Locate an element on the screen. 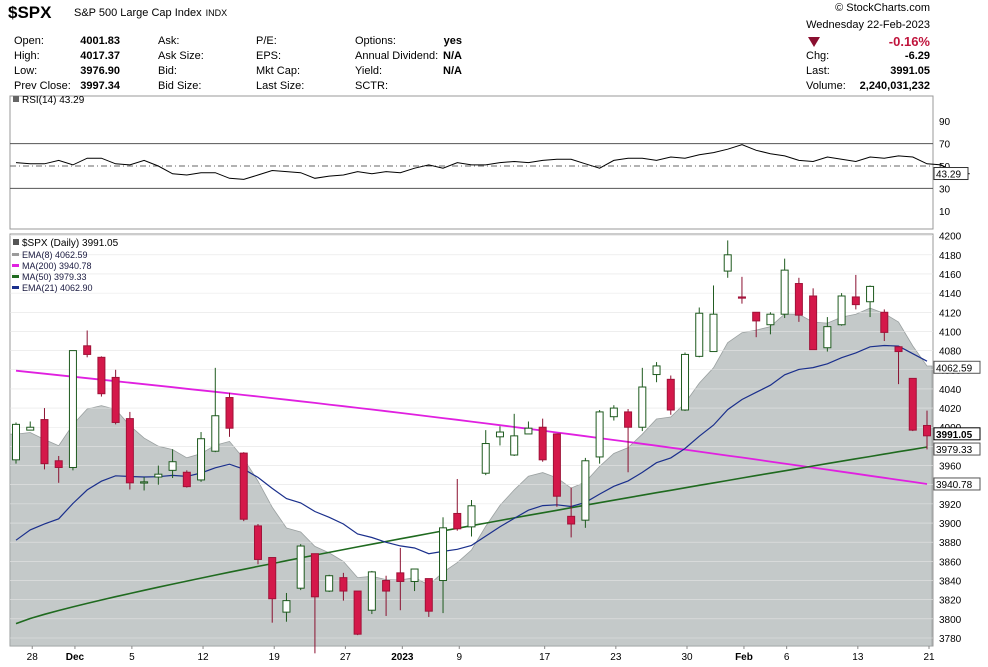 The image size is (988, 667). price-tick-label: 4100 is located at coordinates (950, 332).